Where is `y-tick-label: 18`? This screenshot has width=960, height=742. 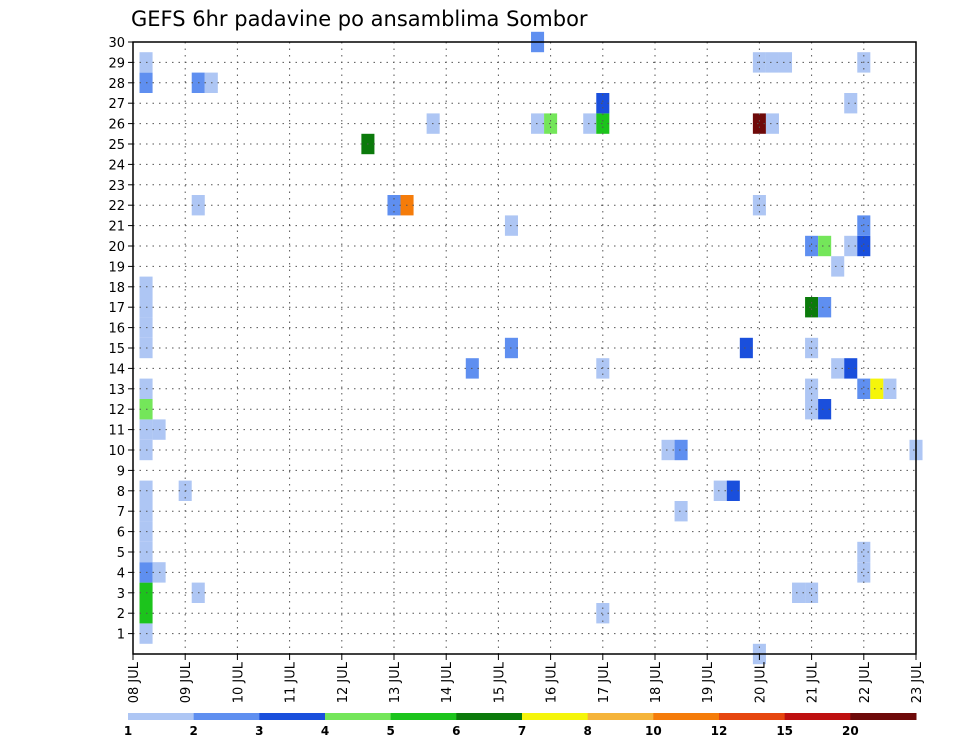
y-tick-label: 18 is located at coordinates (116, 288).